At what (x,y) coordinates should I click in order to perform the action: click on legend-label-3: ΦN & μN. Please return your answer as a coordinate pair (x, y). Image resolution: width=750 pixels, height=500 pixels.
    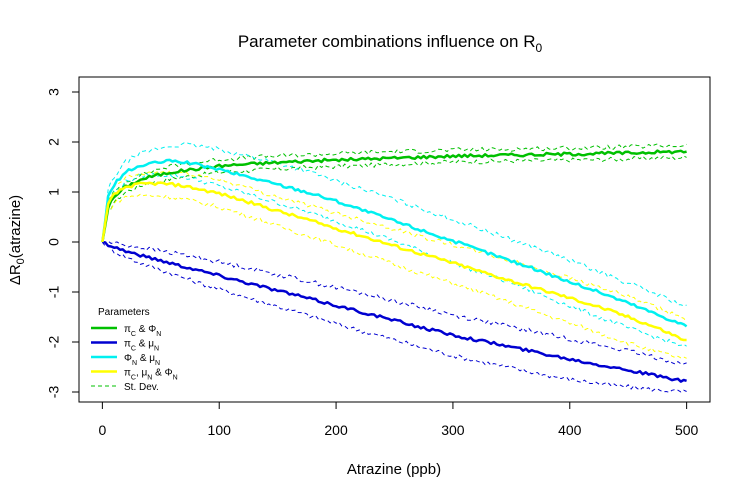
    Looking at the image, I should click on (142, 360).